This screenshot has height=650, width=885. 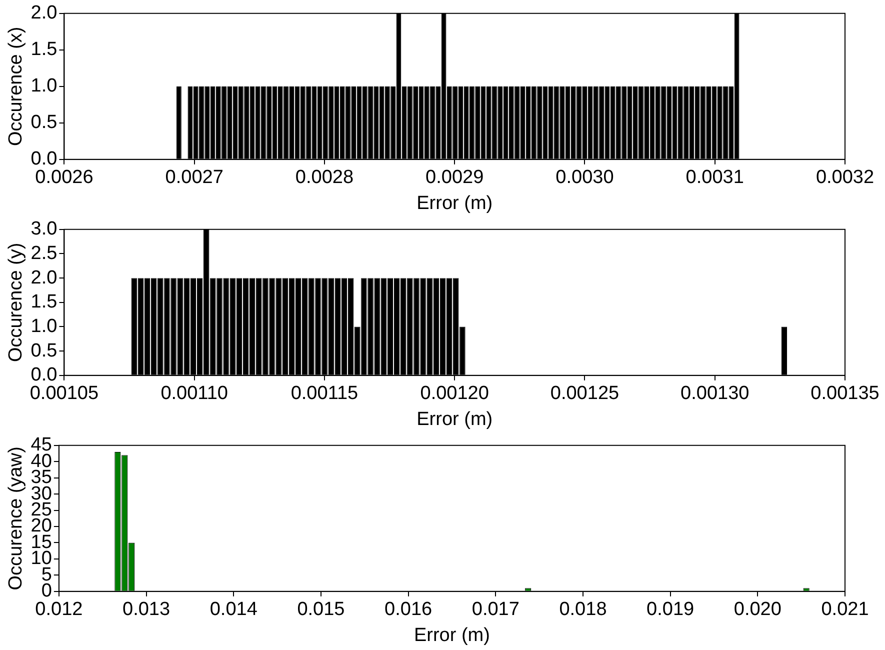 I want to click on y-tick-label: 2.5, so click(x=44, y=253).